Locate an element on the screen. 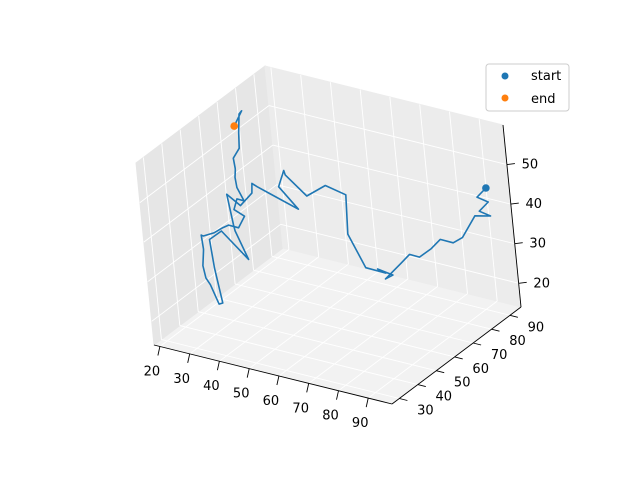 The height and width of the screenshot is (480, 640). tick-label-x: 20 is located at coordinates (152, 372).